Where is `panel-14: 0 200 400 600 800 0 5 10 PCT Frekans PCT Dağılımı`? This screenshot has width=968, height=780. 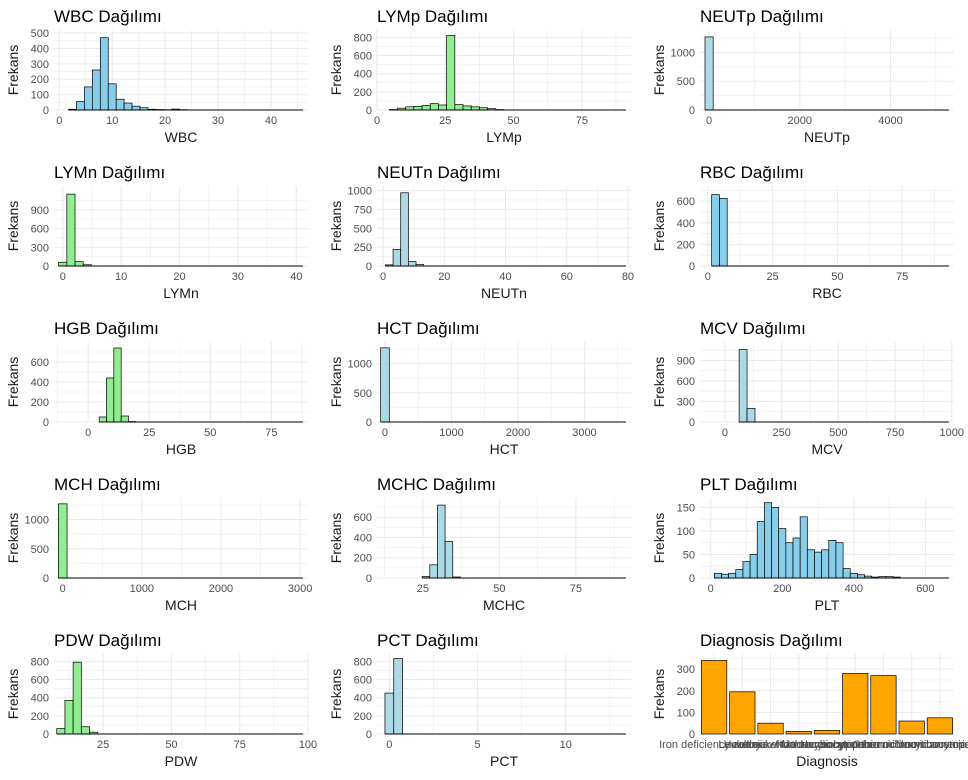 panel-14: 0 200 400 600 800 0 5 10 PCT Frekans PCT Dağılımı is located at coordinates (484, 702).